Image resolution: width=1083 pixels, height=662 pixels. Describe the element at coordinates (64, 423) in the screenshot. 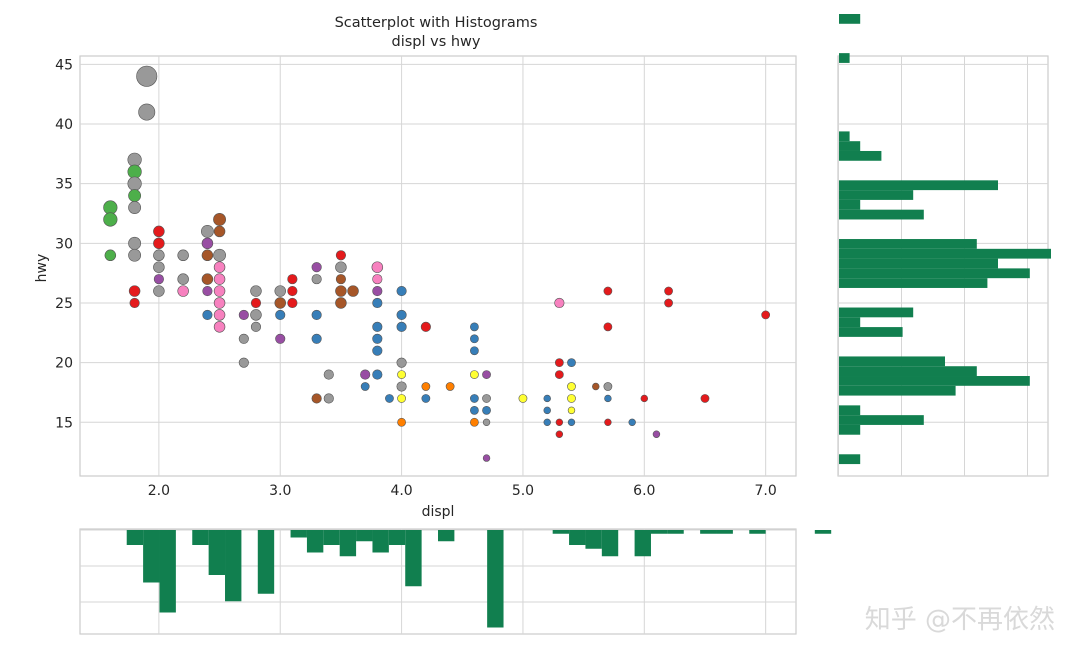

I see `y-tick-label: 15` at that location.